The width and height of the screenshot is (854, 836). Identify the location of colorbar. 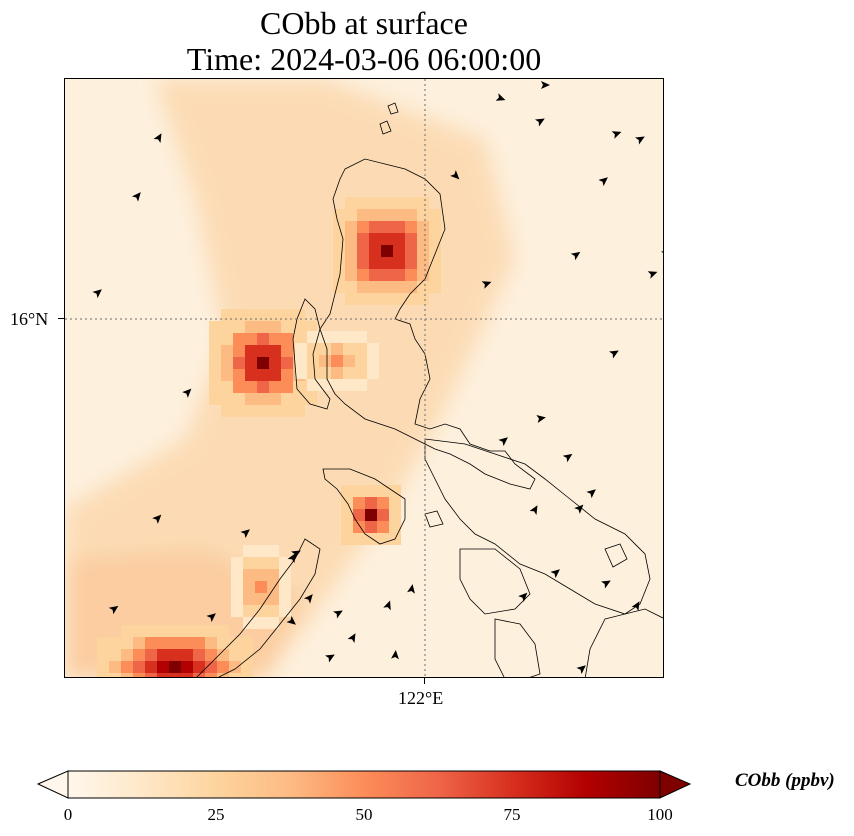
(364, 784).